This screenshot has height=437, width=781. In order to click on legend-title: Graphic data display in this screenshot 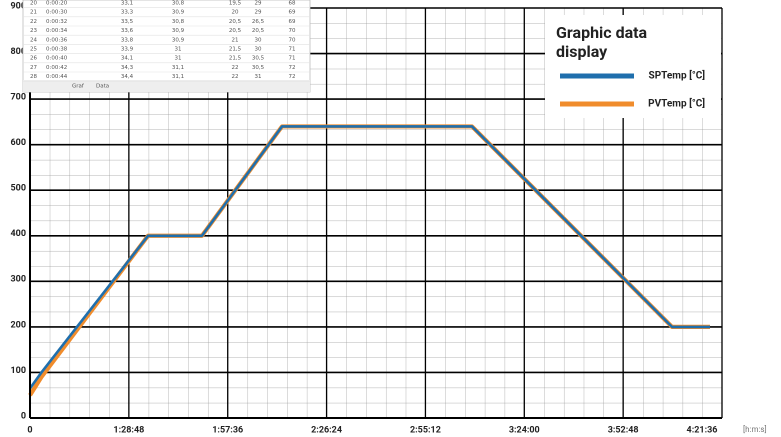, I will do `click(602, 42)`.